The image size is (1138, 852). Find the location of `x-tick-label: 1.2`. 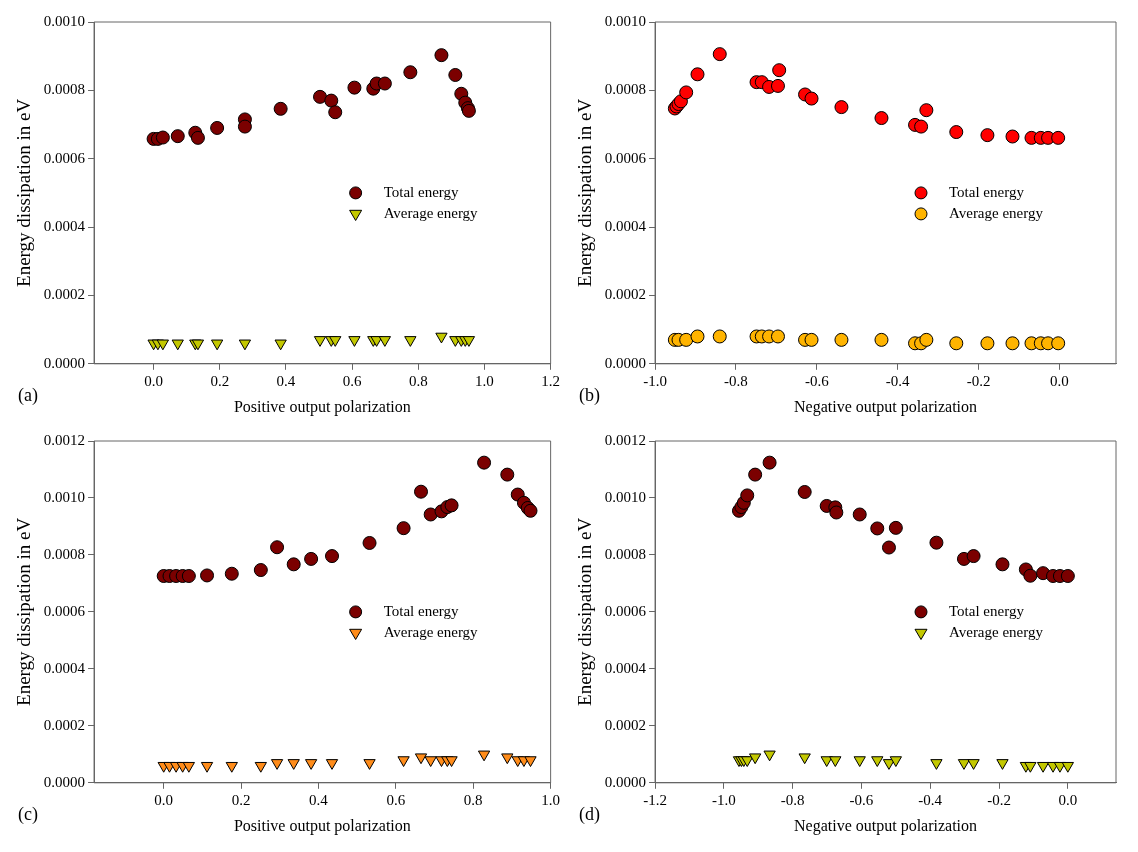

x-tick-label: 1.2 is located at coordinates (550, 380).